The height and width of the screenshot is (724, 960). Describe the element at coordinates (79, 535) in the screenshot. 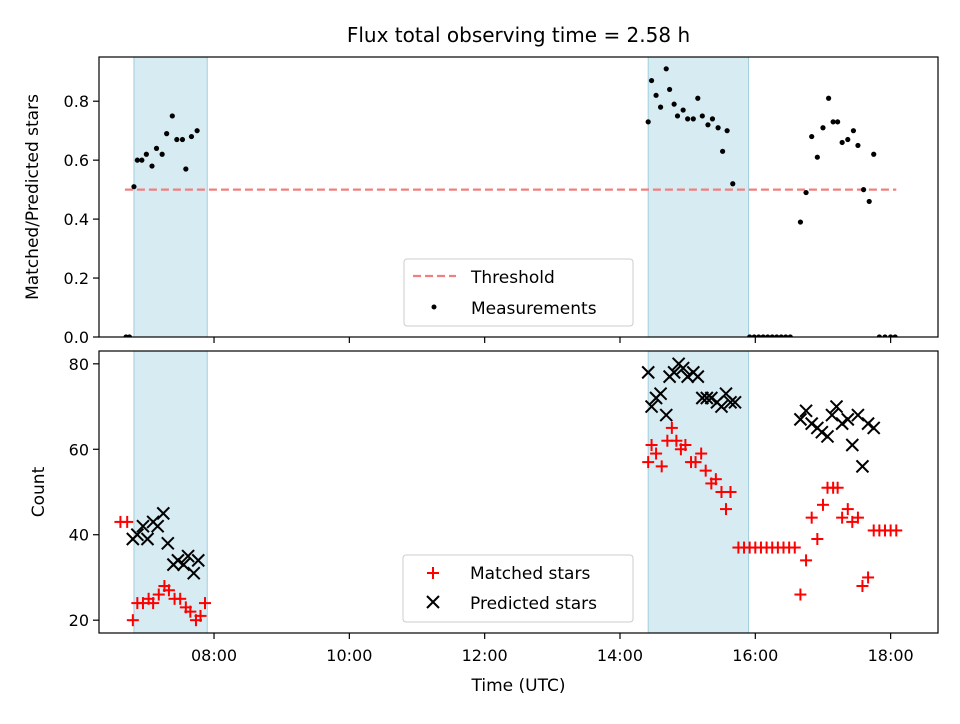

I see `y-tick-label: 40` at that location.